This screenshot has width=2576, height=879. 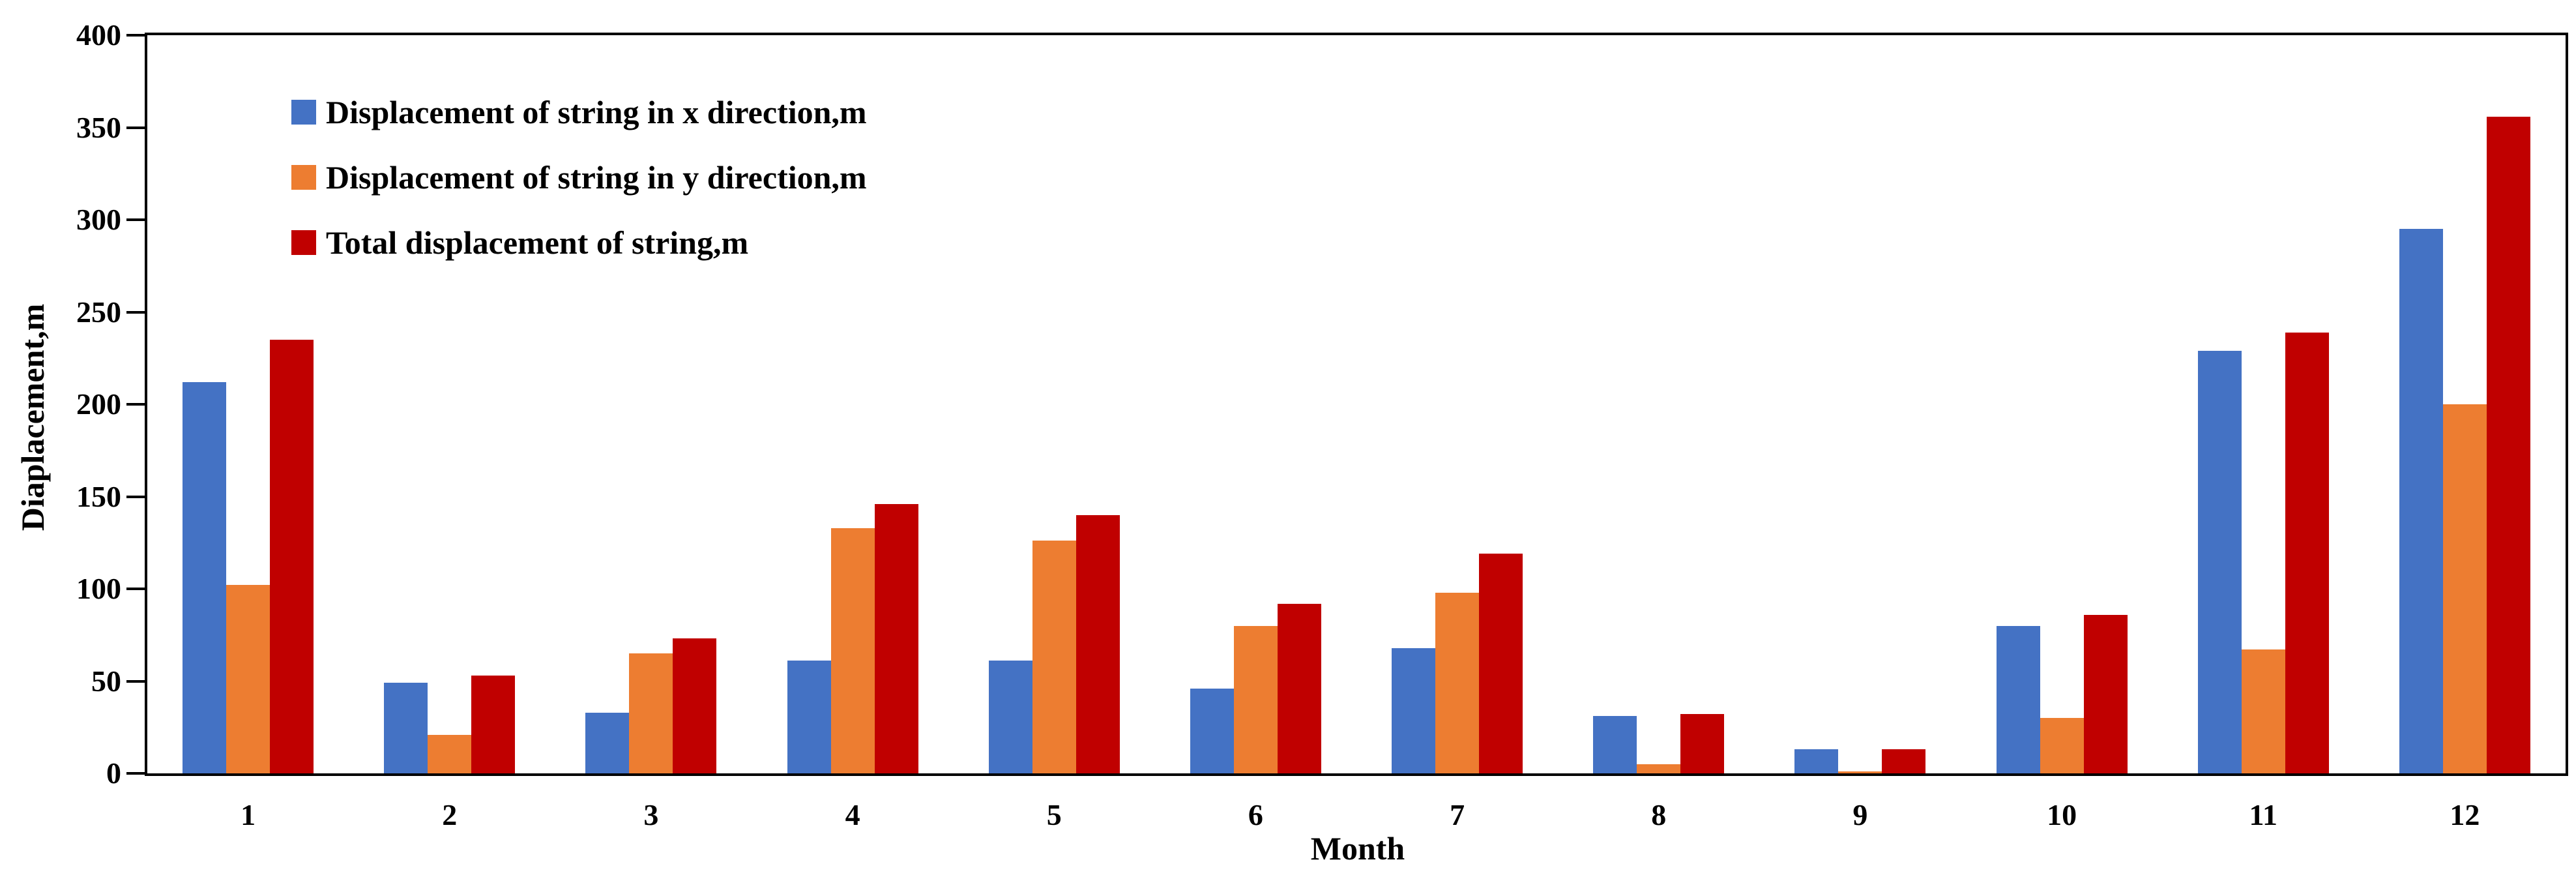 I want to click on legend-label-1: Displacement of string in x direction,m, so click(x=596, y=112).